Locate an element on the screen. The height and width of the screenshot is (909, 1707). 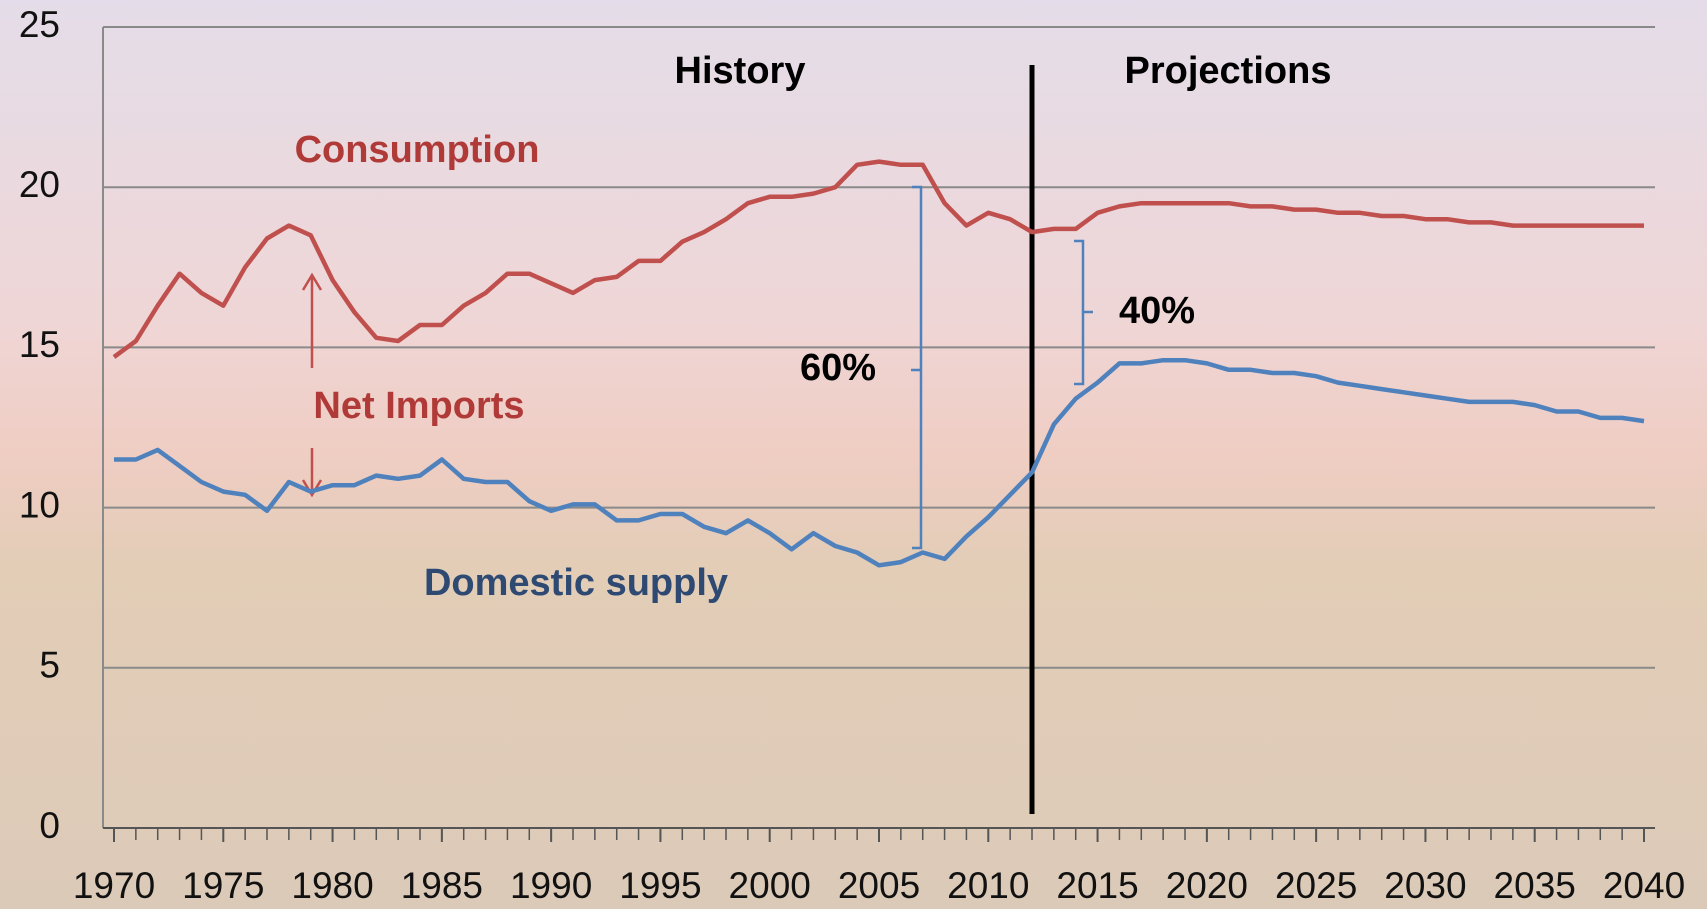
x-tick-label: 1985 is located at coordinates (442, 885).